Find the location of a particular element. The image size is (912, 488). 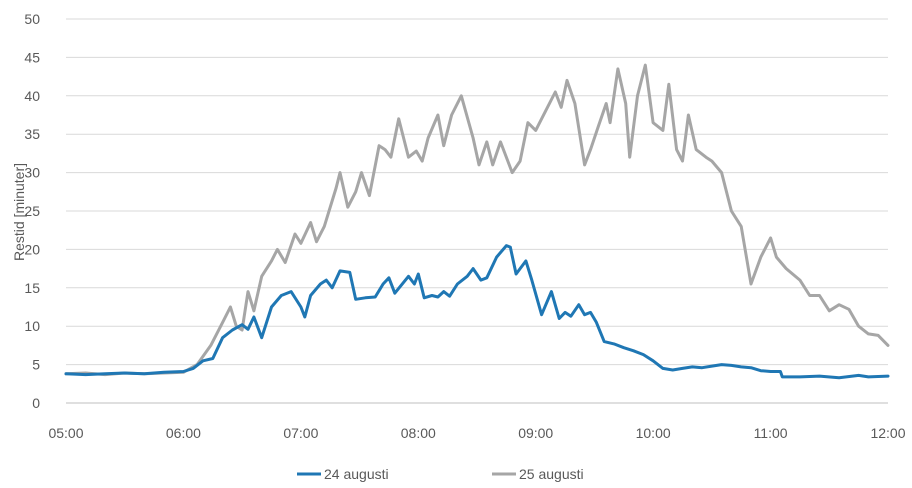

y-tick-label: 30 is located at coordinates (32, 173).